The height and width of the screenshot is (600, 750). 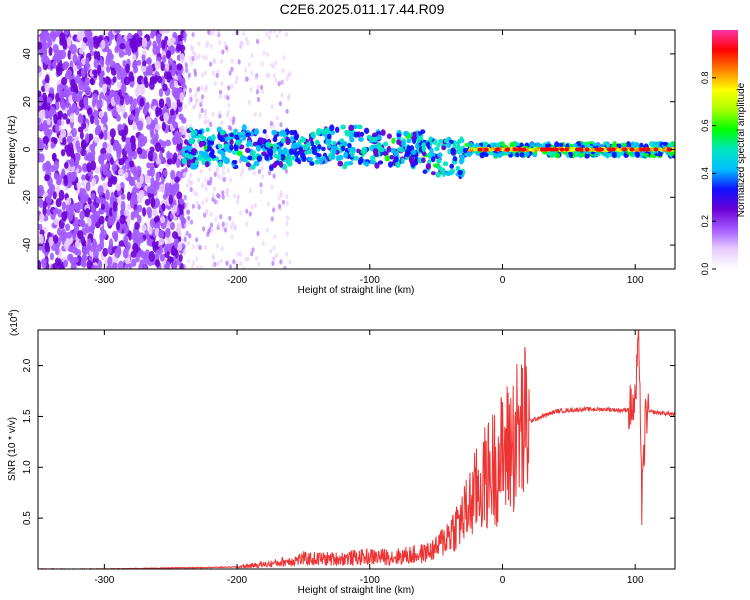 I want to click on snr-y-tick-label-3: 2.0, so click(x=27, y=365).